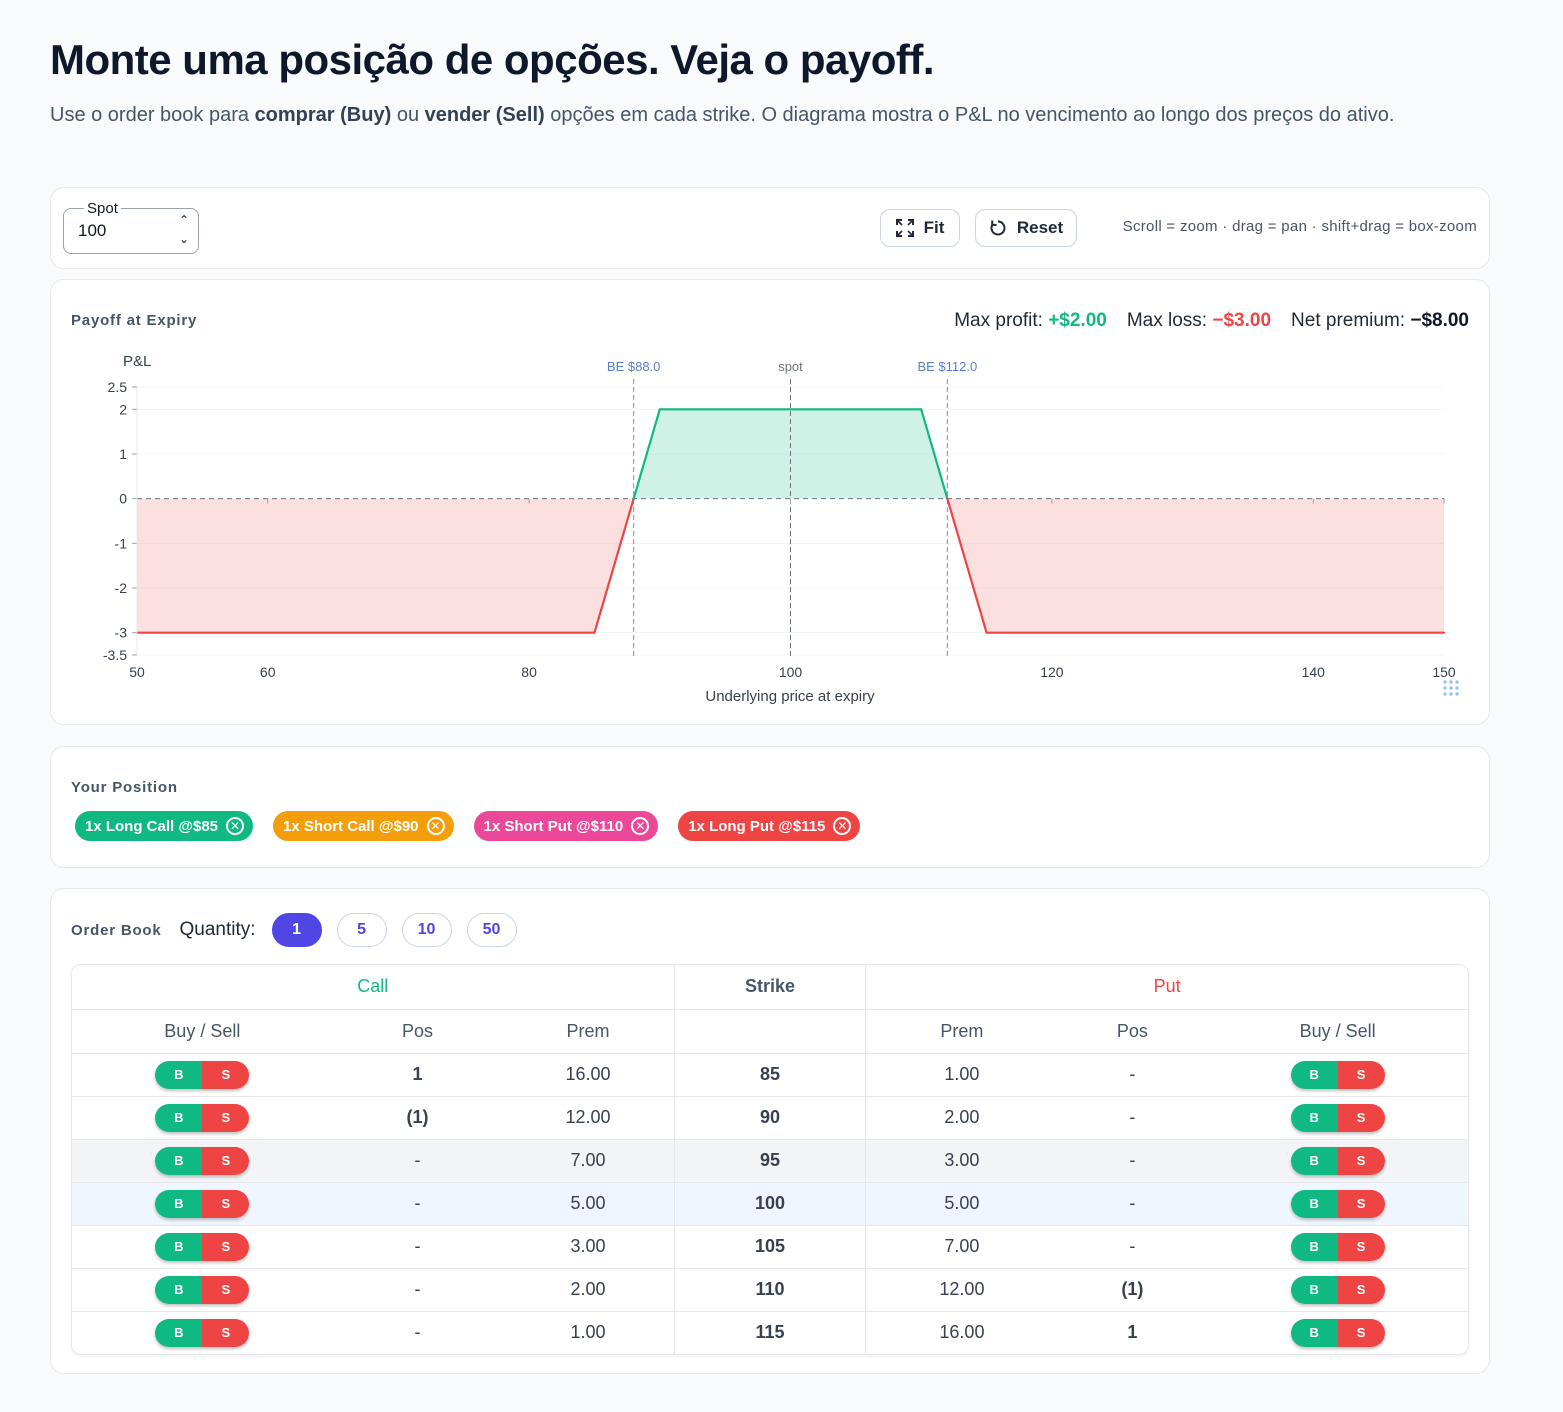  What do you see at coordinates (184, 239) in the screenshot?
I see `chevron-down-icon: ⌄` at bounding box center [184, 239].